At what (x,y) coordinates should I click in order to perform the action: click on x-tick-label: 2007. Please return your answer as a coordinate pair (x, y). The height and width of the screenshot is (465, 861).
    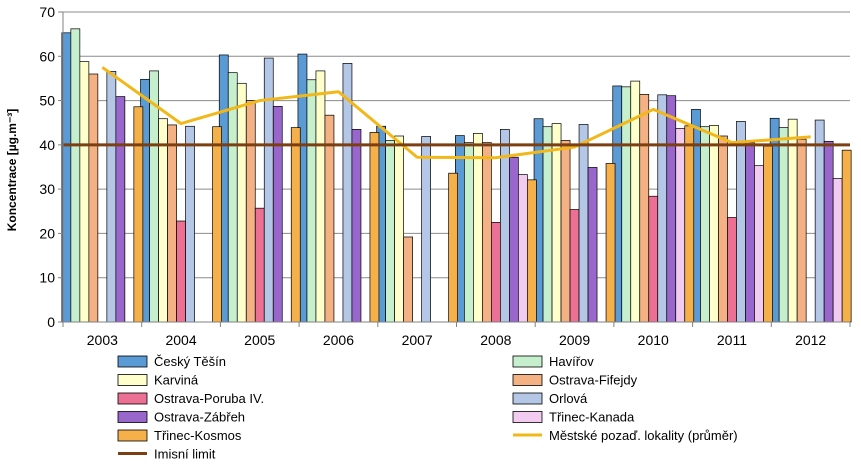
    Looking at the image, I should click on (417, 340).